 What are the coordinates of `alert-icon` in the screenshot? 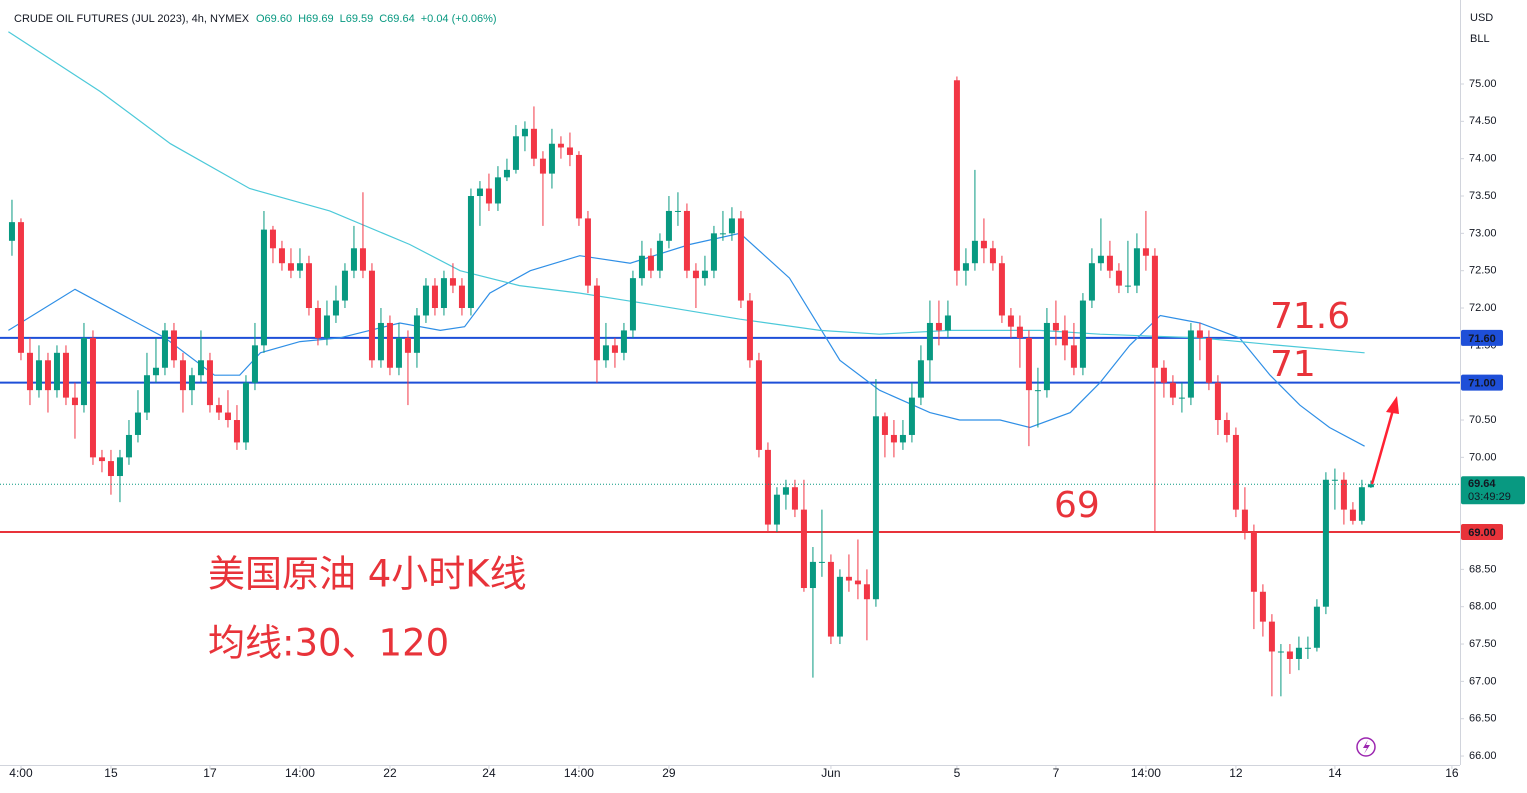 It's located at (1366, 747).